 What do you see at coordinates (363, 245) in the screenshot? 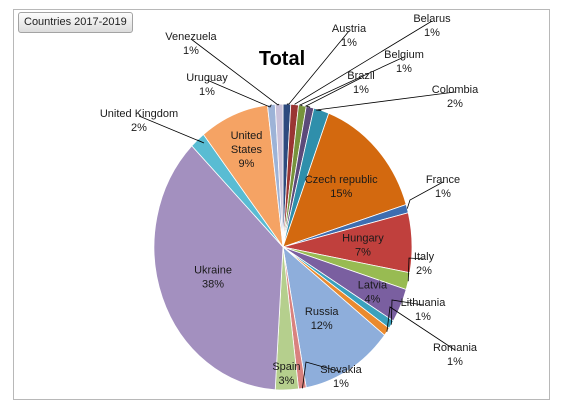
I see `data-label-hungary: Hungary 7%` at bounding box center [363, 245].